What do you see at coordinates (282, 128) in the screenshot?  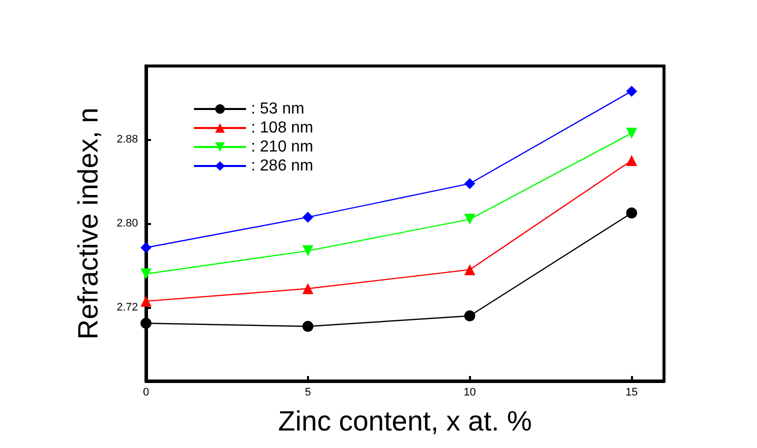 I see `legend-label: : 108 nm` at bounding box center [282, 128].